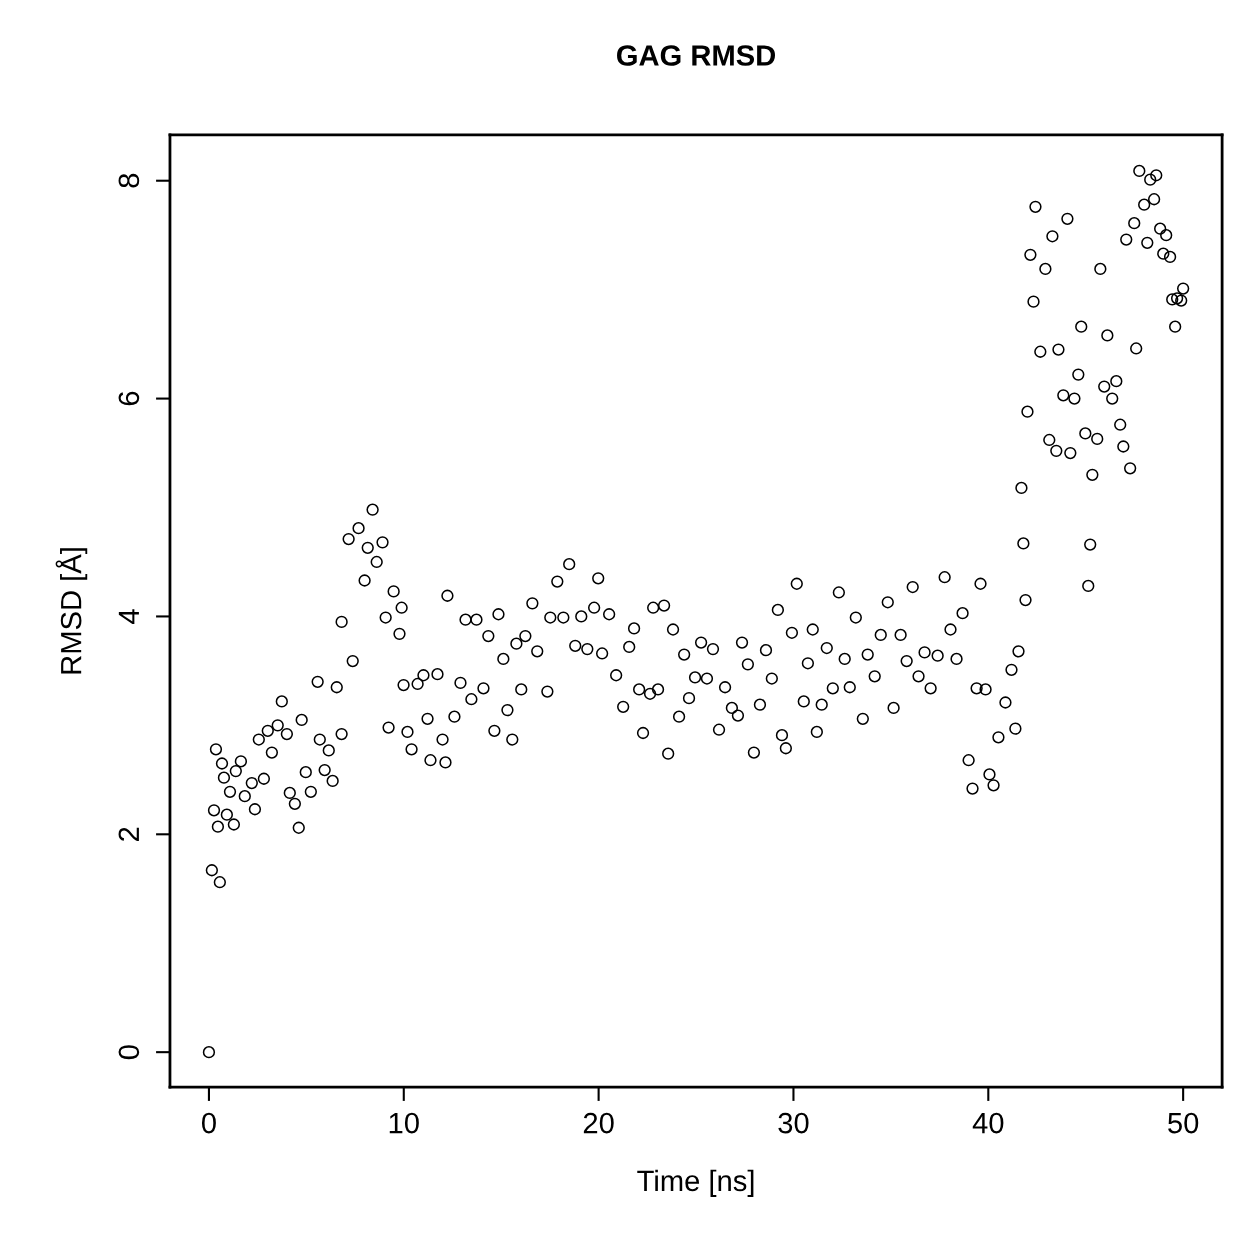  What do you see at coordinates (695, 1183) in the screenshot?
I see `x-axis-title: Time [ns]` at bounding box center [695, 1183].